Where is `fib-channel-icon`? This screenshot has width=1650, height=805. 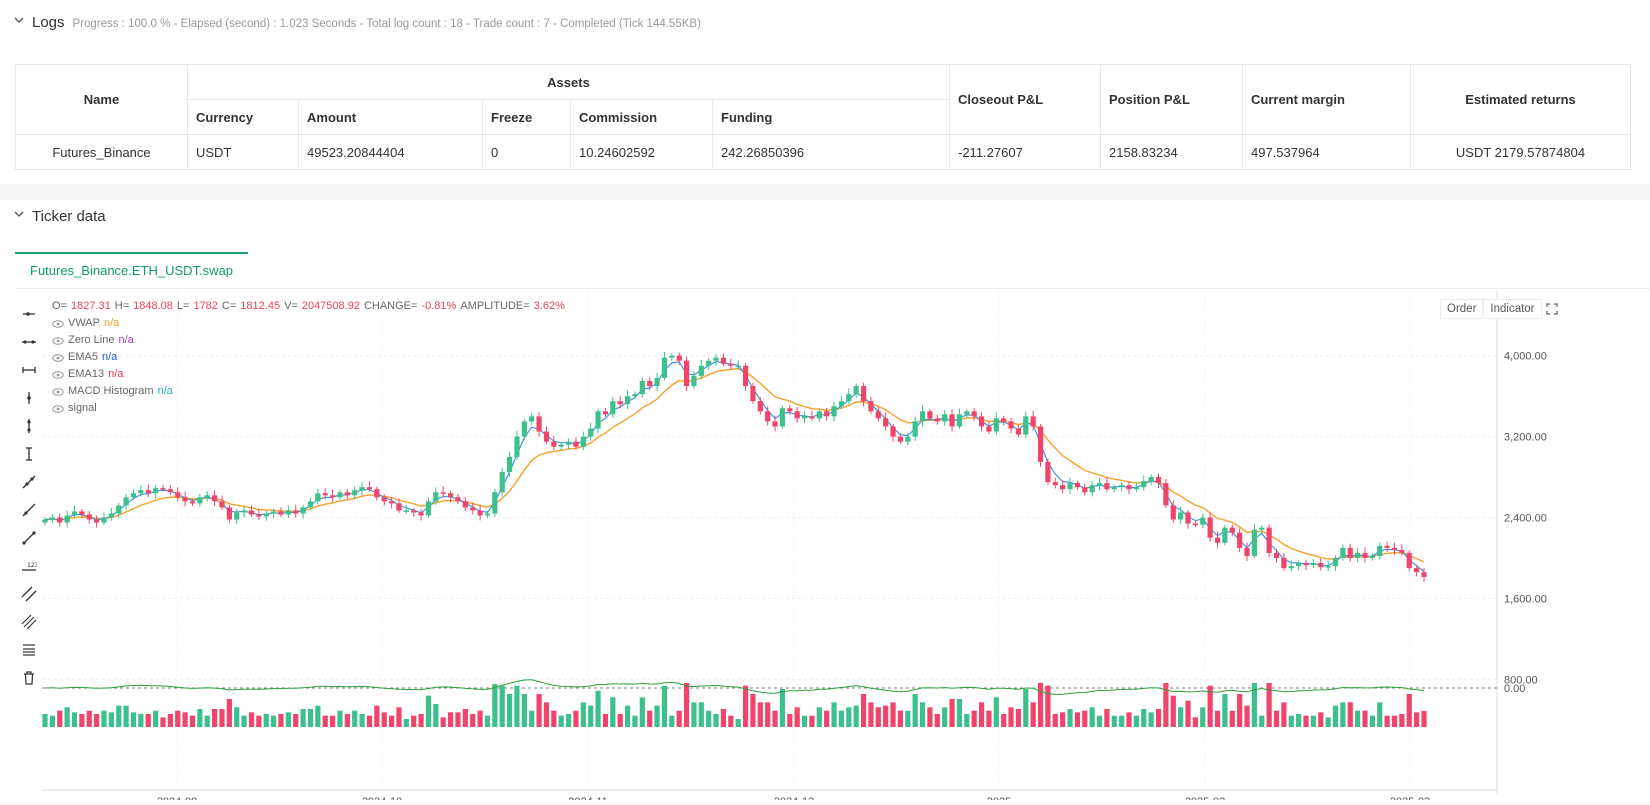
fib-channel-icon is located at coordinates (29, 622).